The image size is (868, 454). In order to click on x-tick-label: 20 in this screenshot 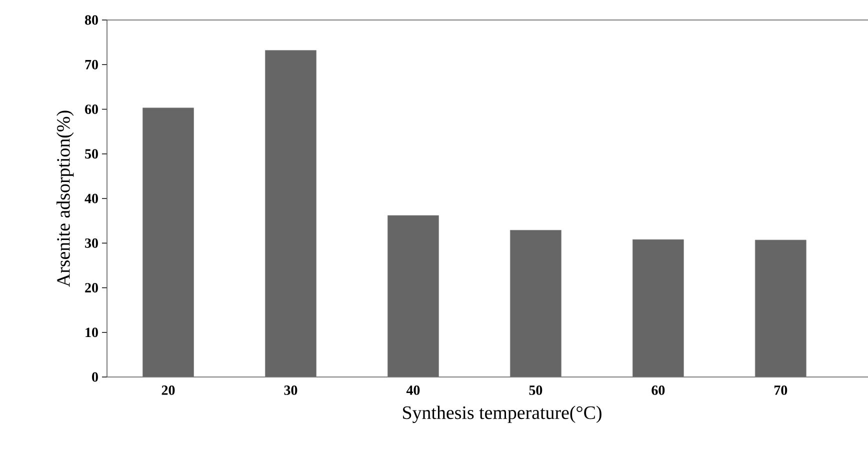, I will do `click(168, 390)`.